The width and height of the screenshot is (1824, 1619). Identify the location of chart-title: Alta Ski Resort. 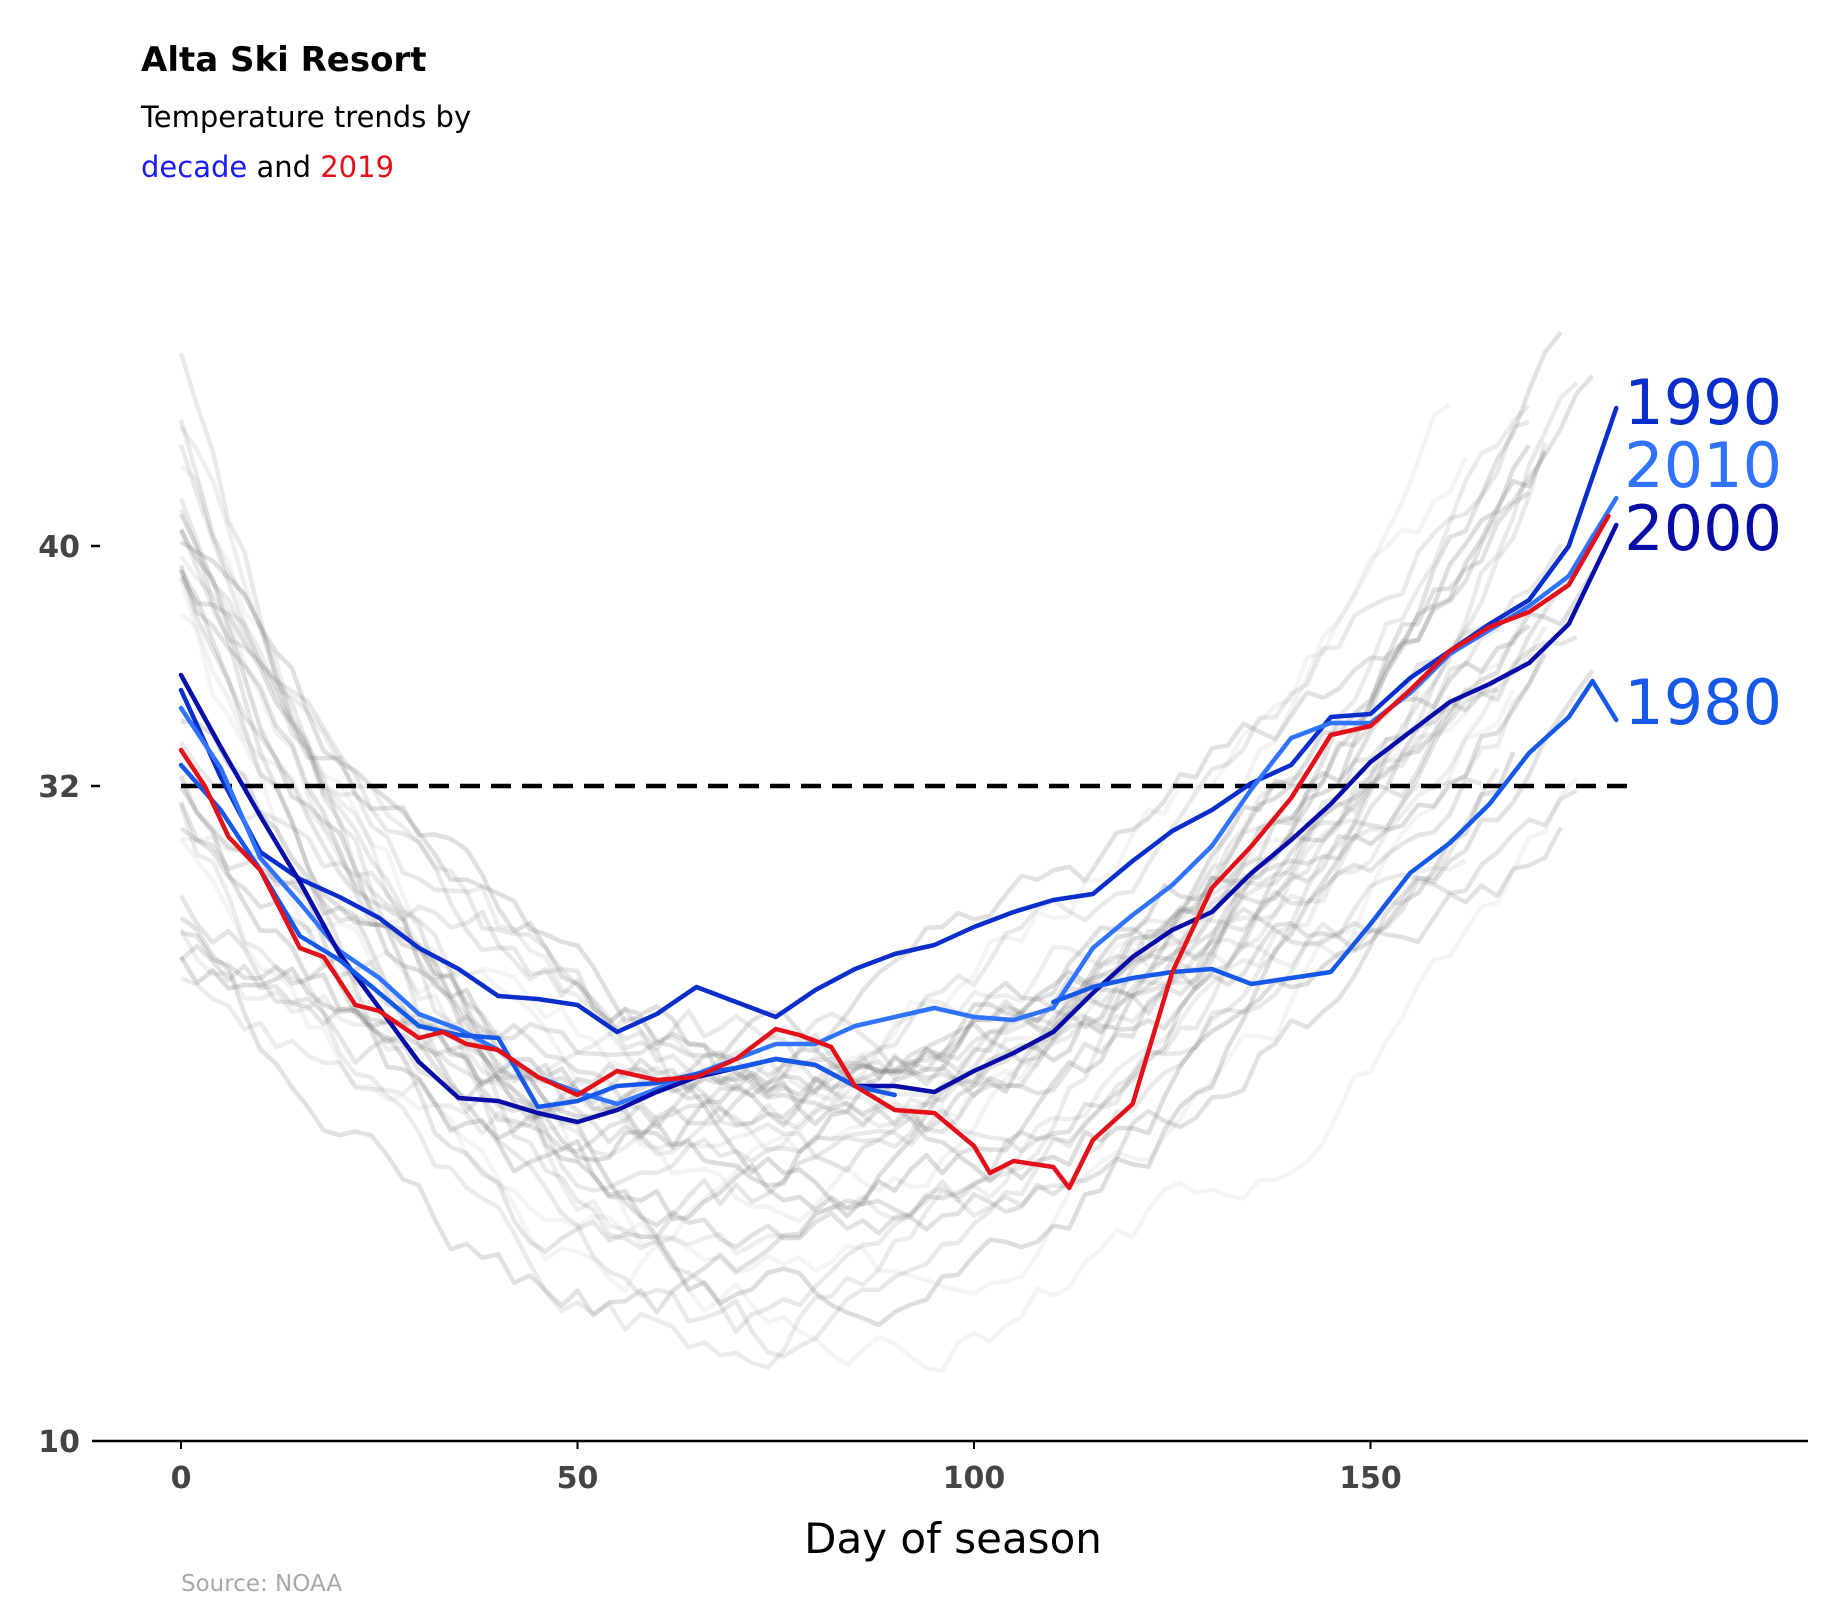
(284, 60).